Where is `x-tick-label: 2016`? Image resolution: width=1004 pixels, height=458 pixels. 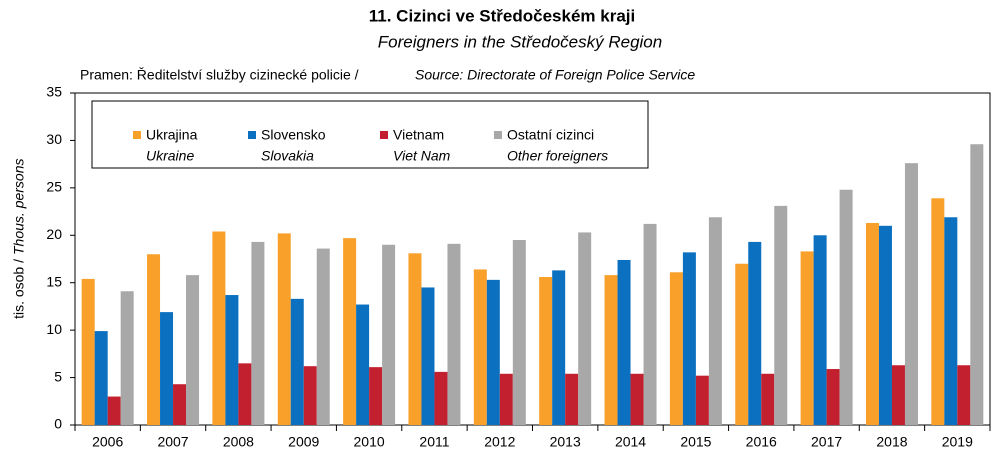
x-tick-label: 2016 is located at coordinates (761, 442).